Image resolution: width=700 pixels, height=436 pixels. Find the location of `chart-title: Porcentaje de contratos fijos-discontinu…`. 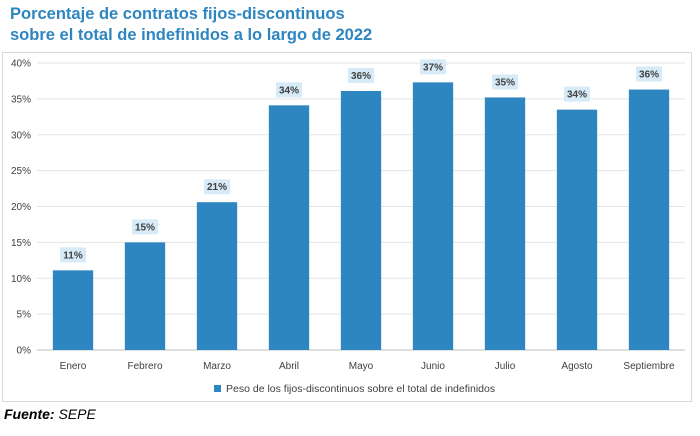

chart-title: Porcentaje de contratos fijos-discontinu… is located at coordinates (191, 25).